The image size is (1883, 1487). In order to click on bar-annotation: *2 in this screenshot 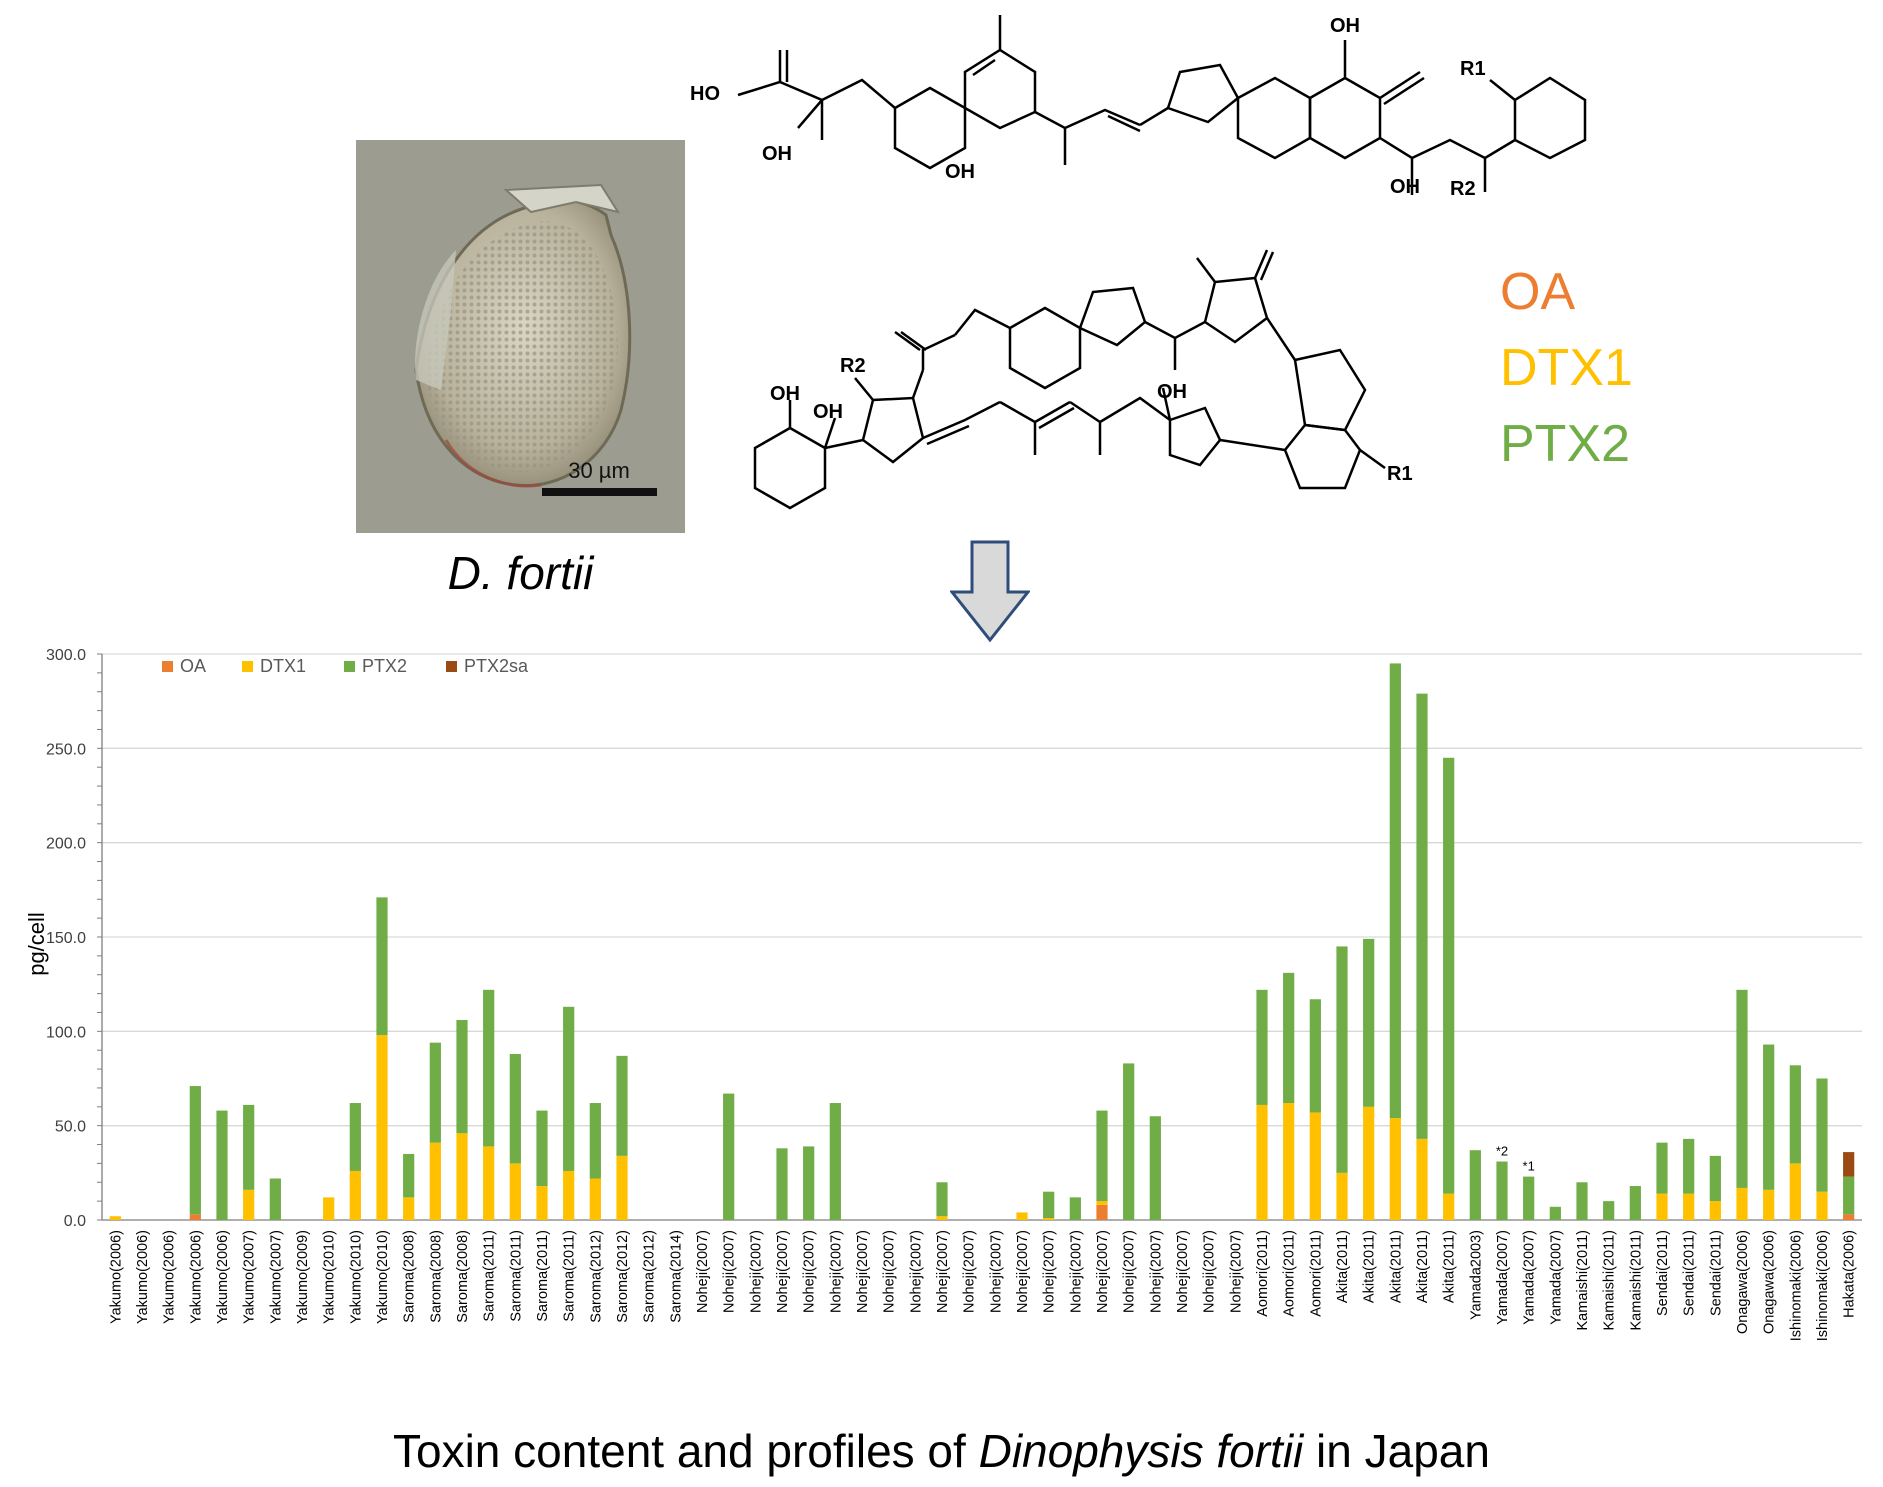, I will do `click(1502, 1151)`.